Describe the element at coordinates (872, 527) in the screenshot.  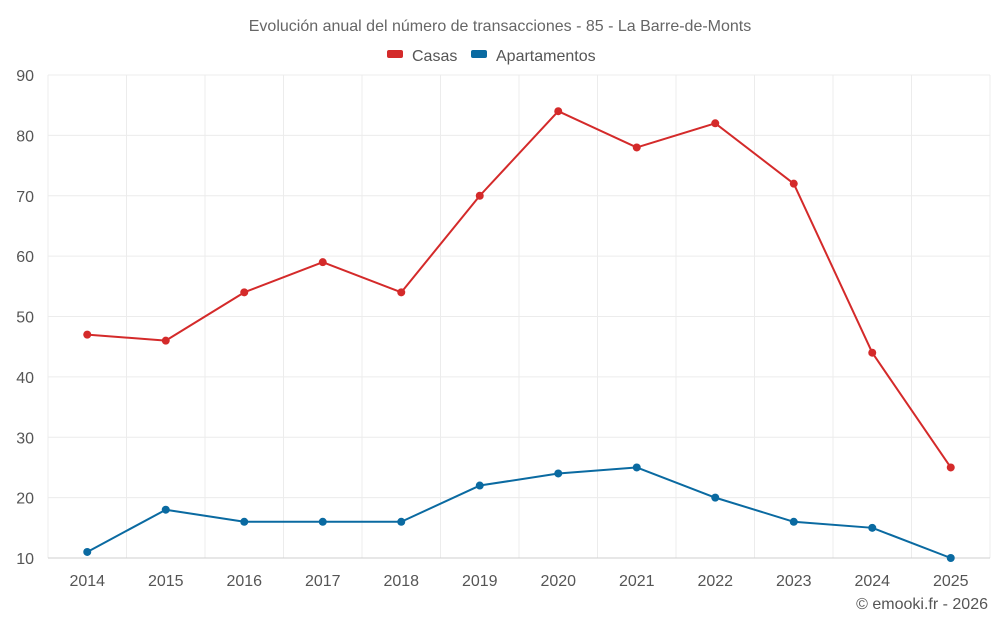
I see `data-point-apartamentos-2024` at that location.